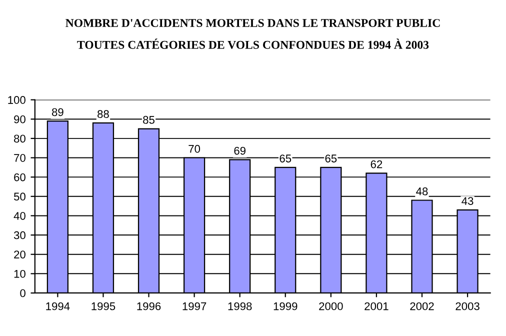 This screenshot has height=336, width=506. I want to click on y-tick-label: 70, so click(20, 158).